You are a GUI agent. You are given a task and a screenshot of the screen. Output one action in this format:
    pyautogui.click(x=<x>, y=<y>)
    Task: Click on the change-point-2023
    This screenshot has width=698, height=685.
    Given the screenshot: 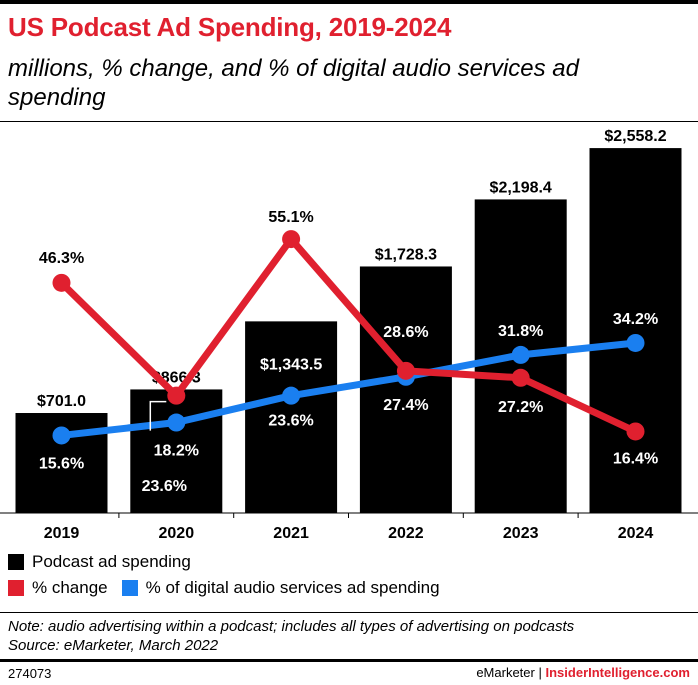 What is the action you would take?
    pyautogui.click(x=520, y=377)
    